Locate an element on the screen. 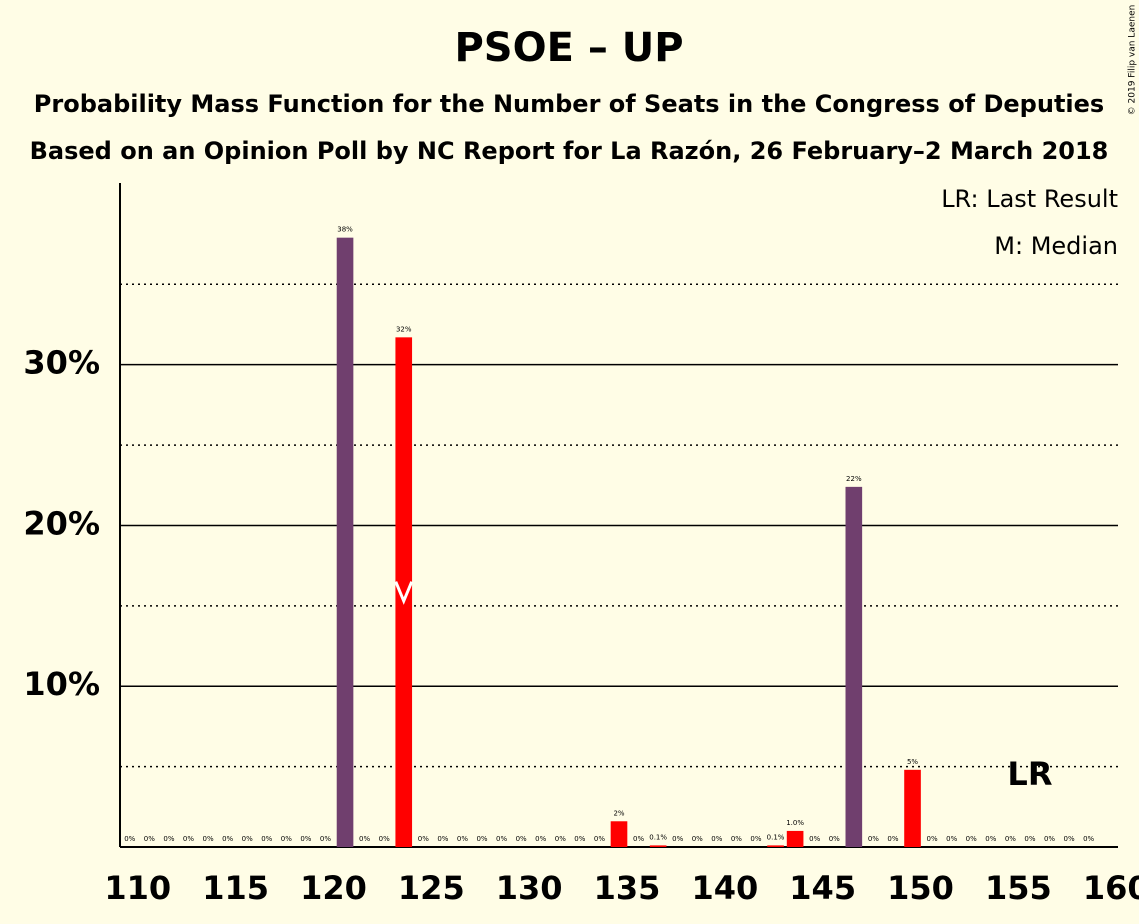  value-label: 22% is located at coordinates (854, 479).